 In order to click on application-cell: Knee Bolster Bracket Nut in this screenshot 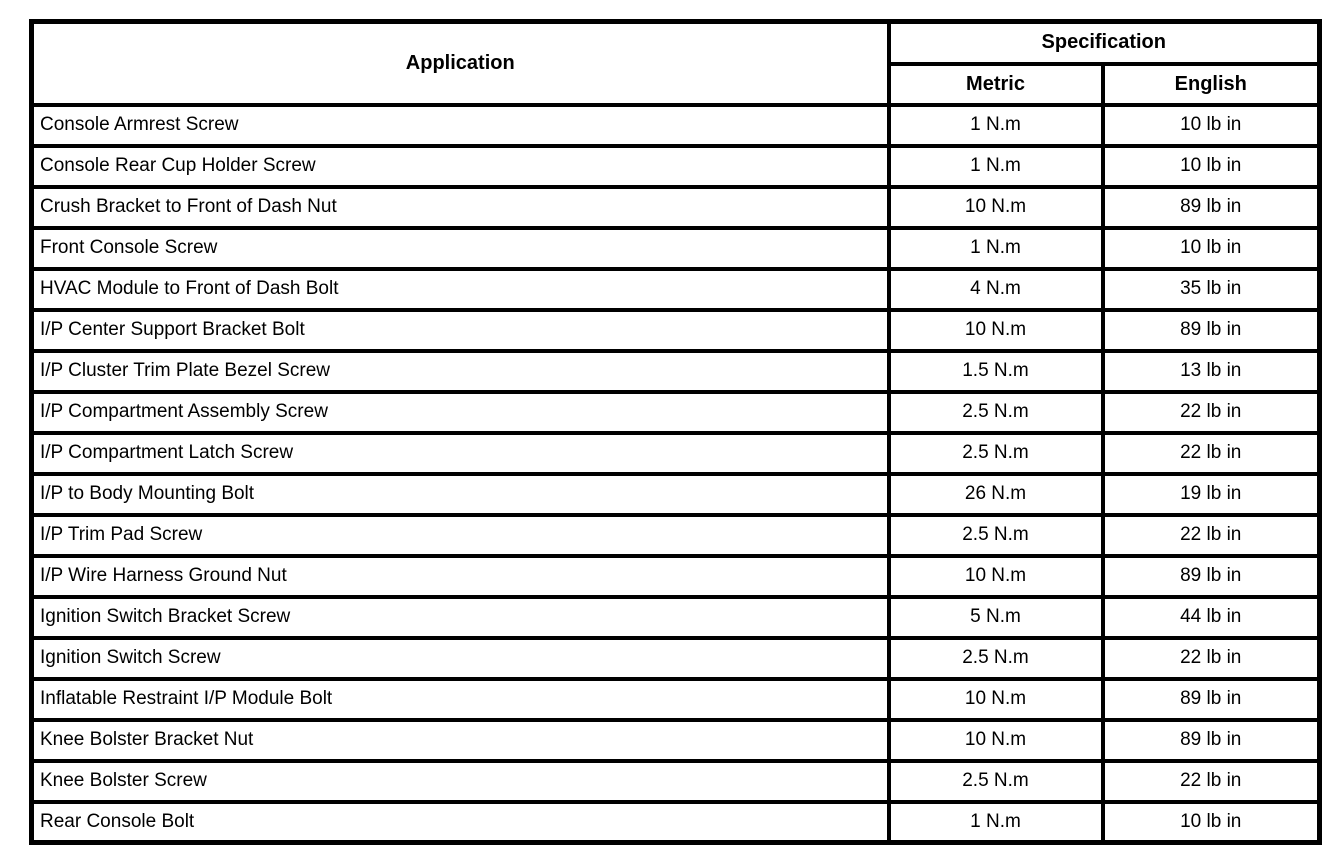, I will do `click(460, 740)`.